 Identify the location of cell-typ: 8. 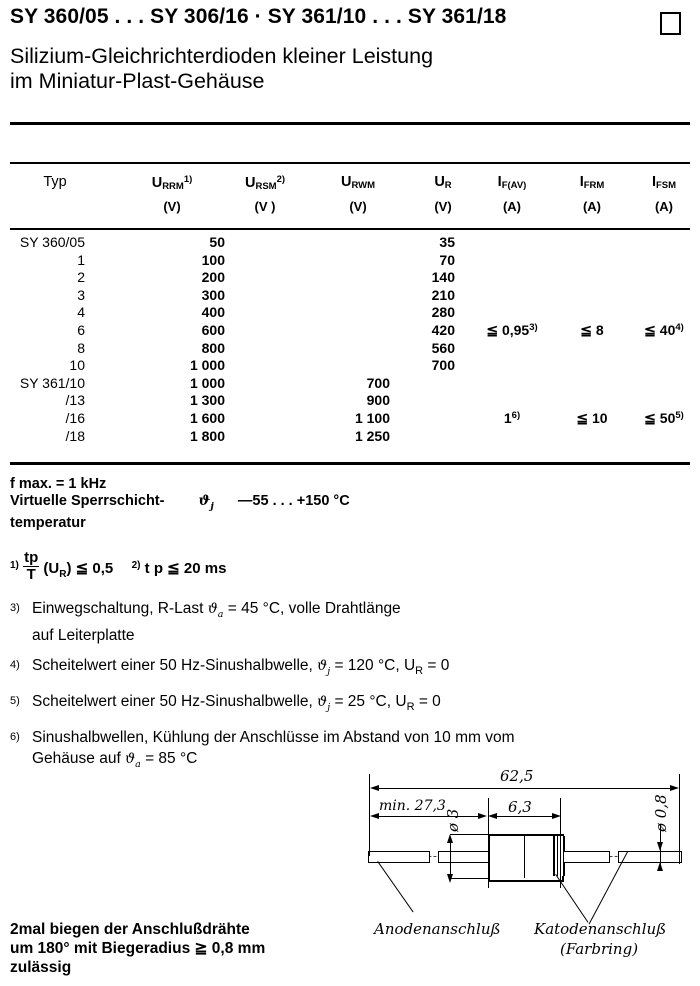
(81, 347).